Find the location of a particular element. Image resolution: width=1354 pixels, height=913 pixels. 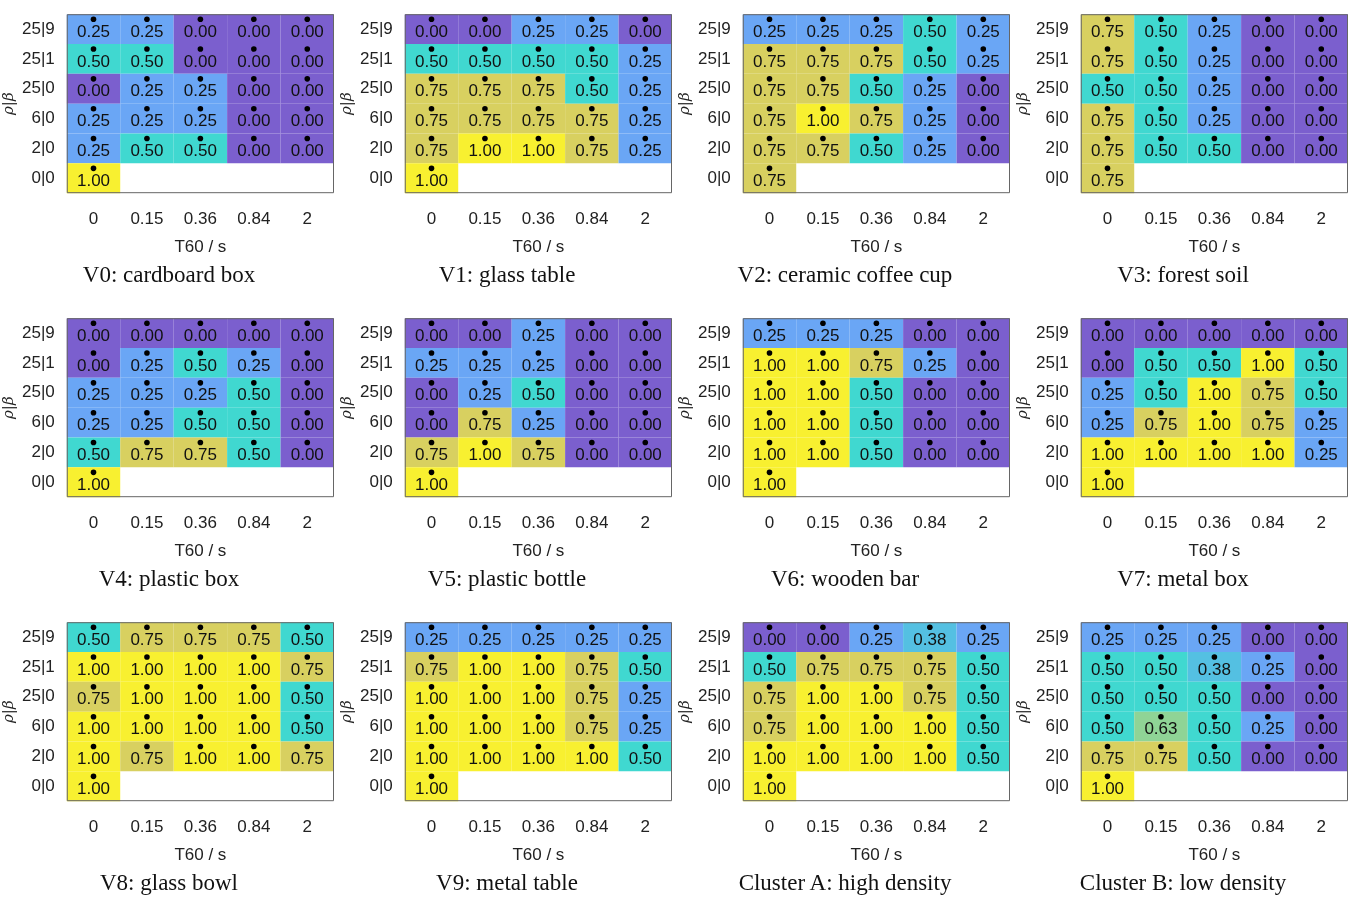

text: V5: plastic bottle is located at coordinates (507, 579).